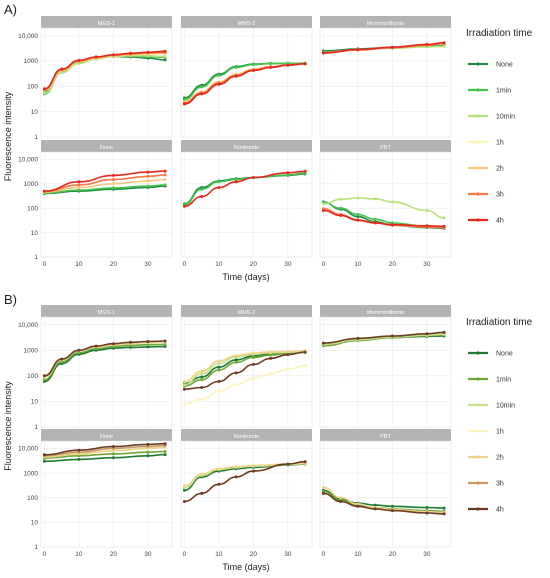 This screenshot has height=578, width=550. What do you see at coordinates (504, 354) in the screenshot?
I see `legend-label-none: None` at bounding box center [504, 354].